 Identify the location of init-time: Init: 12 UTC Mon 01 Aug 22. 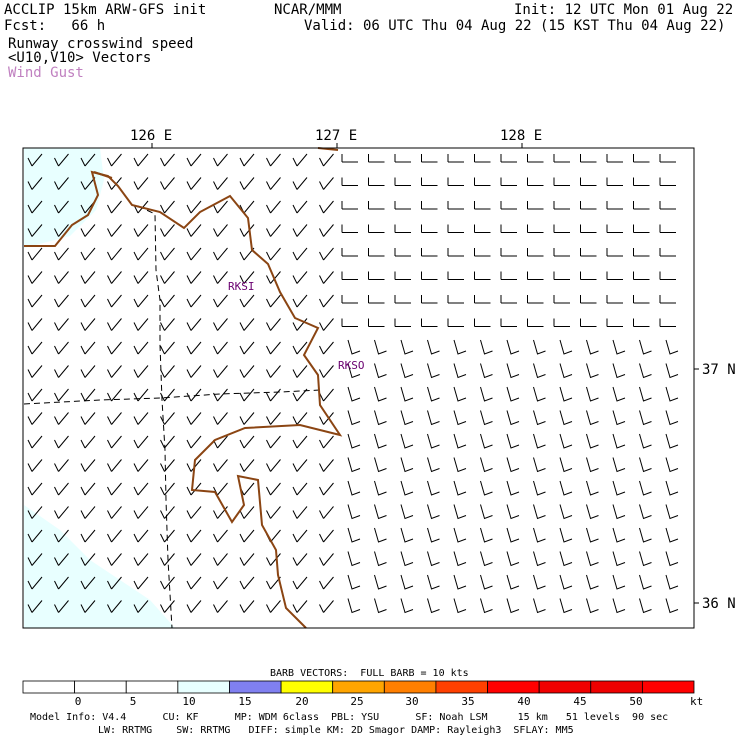
(624, 10).